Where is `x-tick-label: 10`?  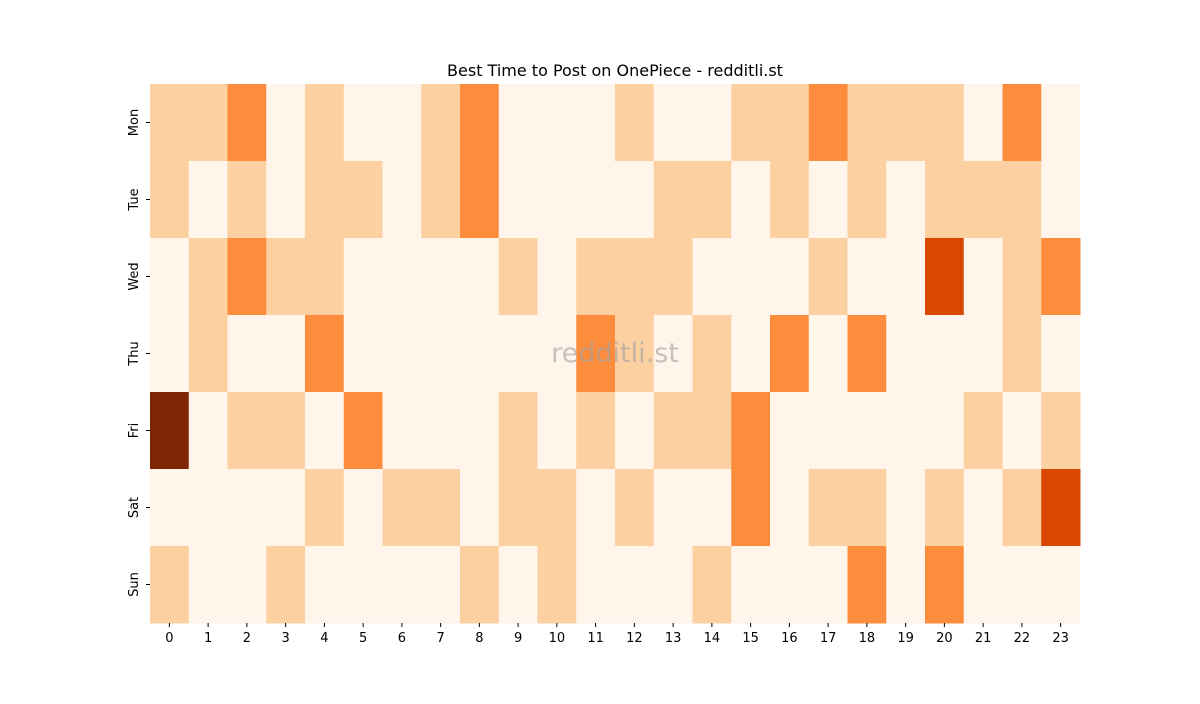
x-tick-label: 10 is located at coordinates (557, 638).